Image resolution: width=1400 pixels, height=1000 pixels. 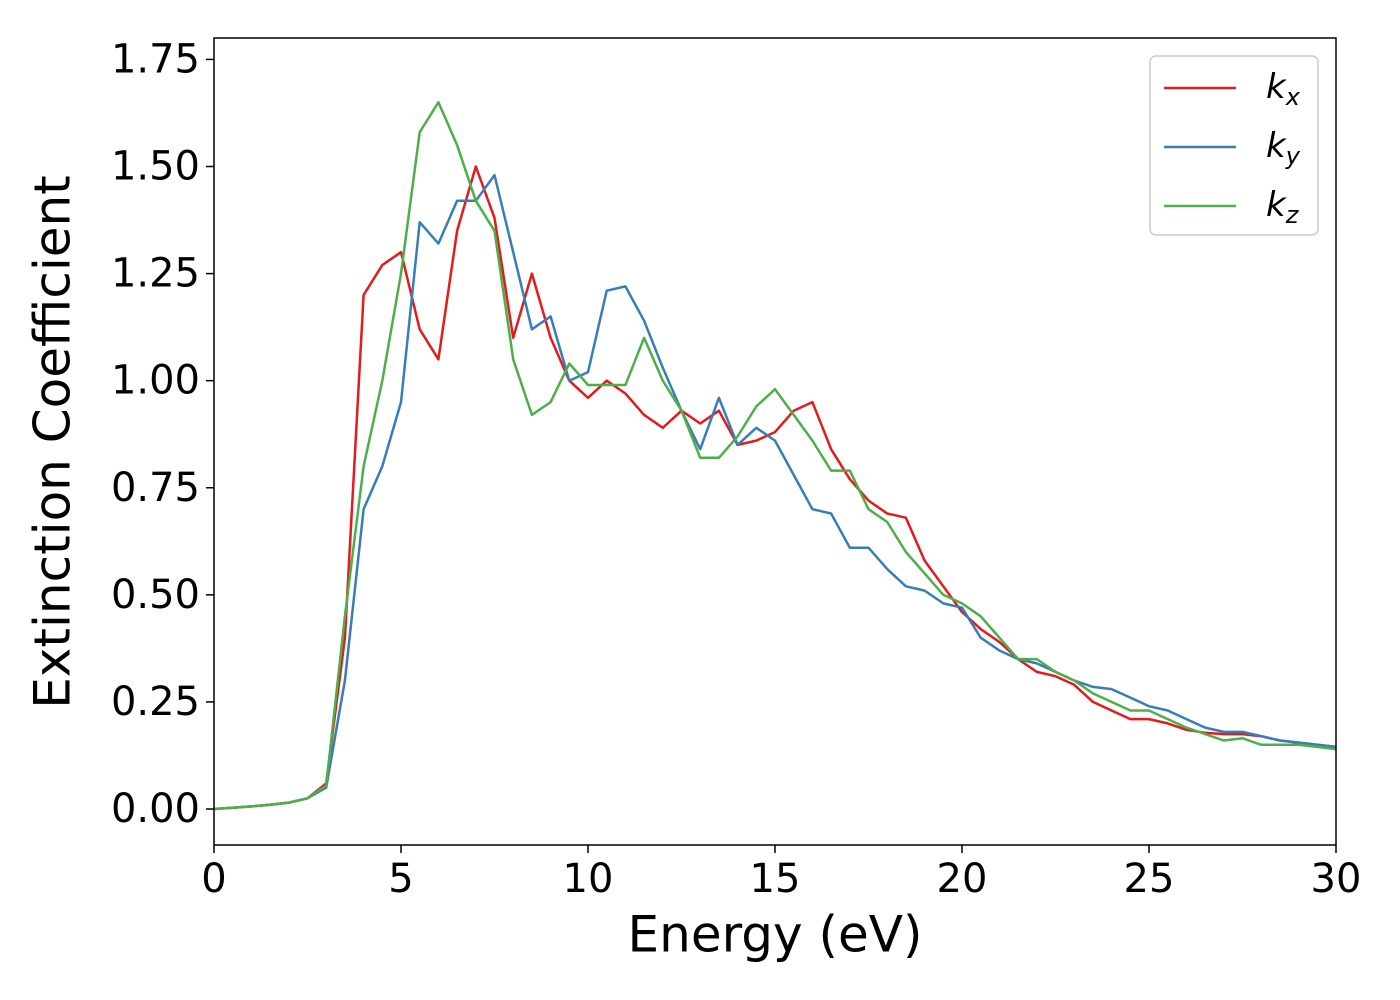 I want to click on y-tick-label: 1.50, so click(x=155, y=167).